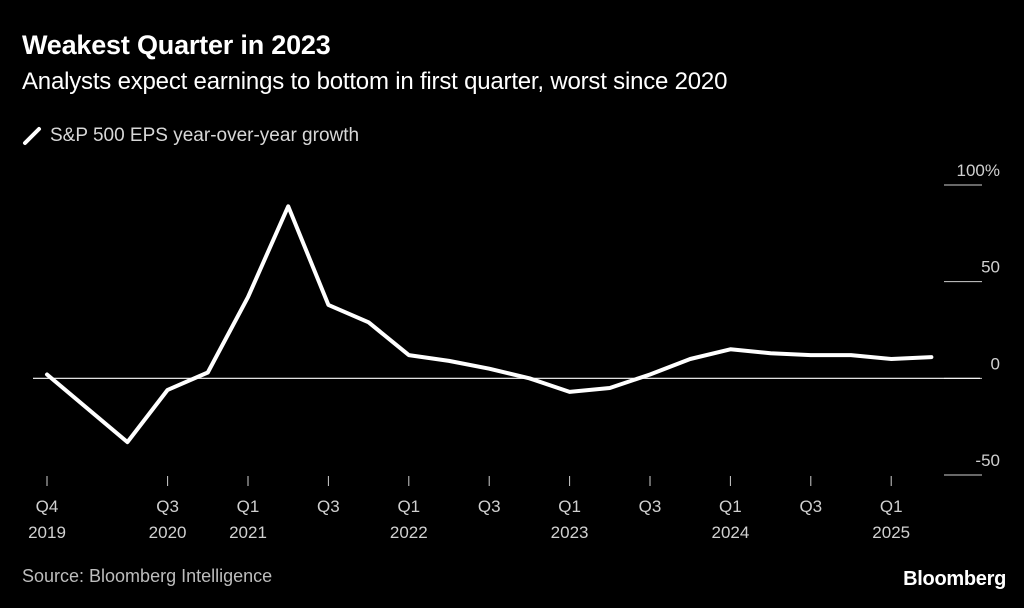 The image size is (1024, 608). I want to click on bloomberg-logo: Bloomberg, so click(954, 579).